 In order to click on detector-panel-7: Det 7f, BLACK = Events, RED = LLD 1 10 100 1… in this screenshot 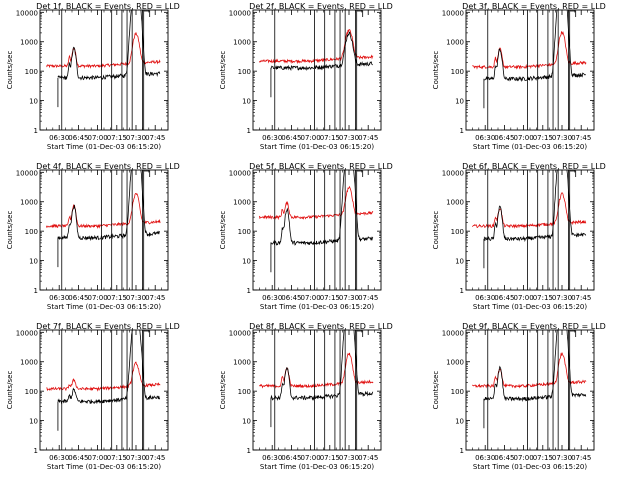, I will do `click(93, 396)`.